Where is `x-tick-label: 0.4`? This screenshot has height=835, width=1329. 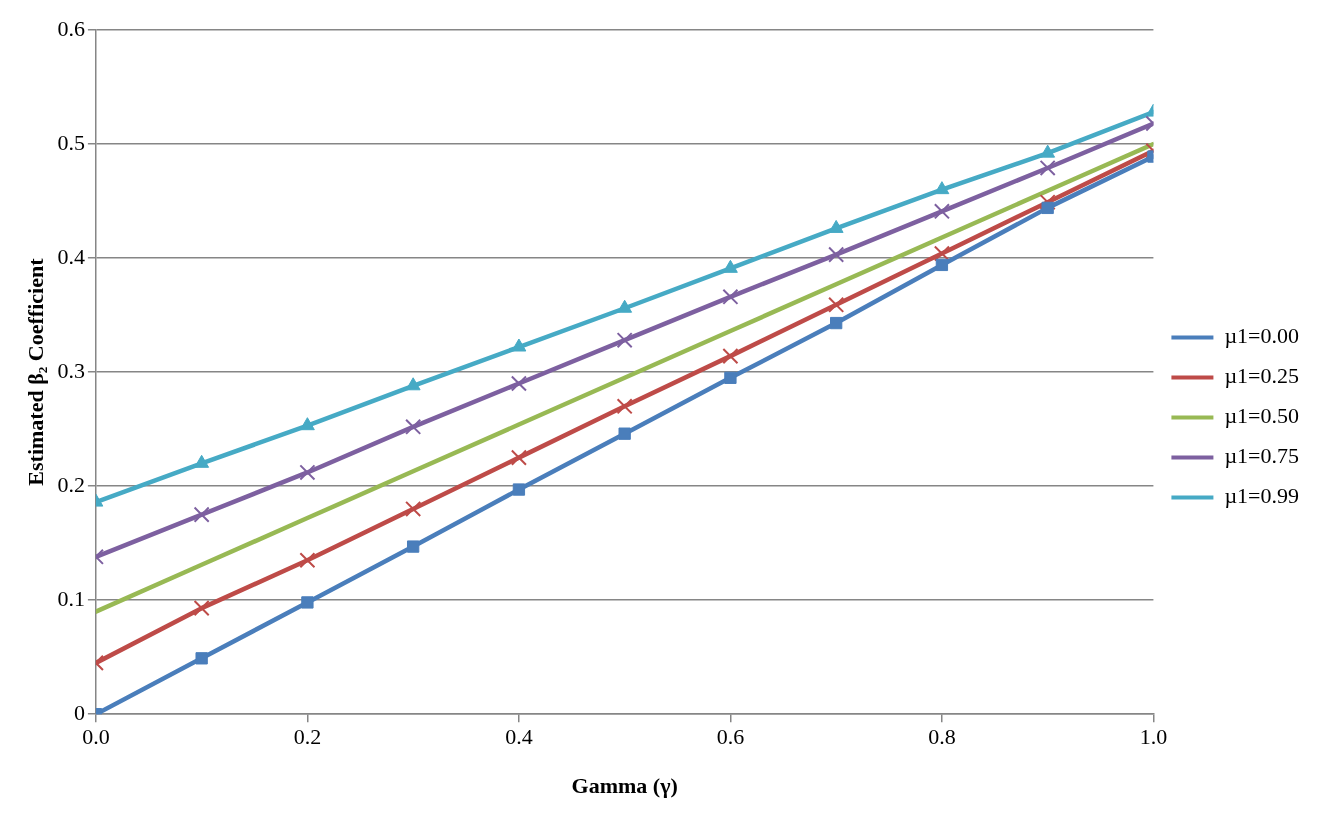 x-tick-label: 0.4 is located at coordinates (519, 737).